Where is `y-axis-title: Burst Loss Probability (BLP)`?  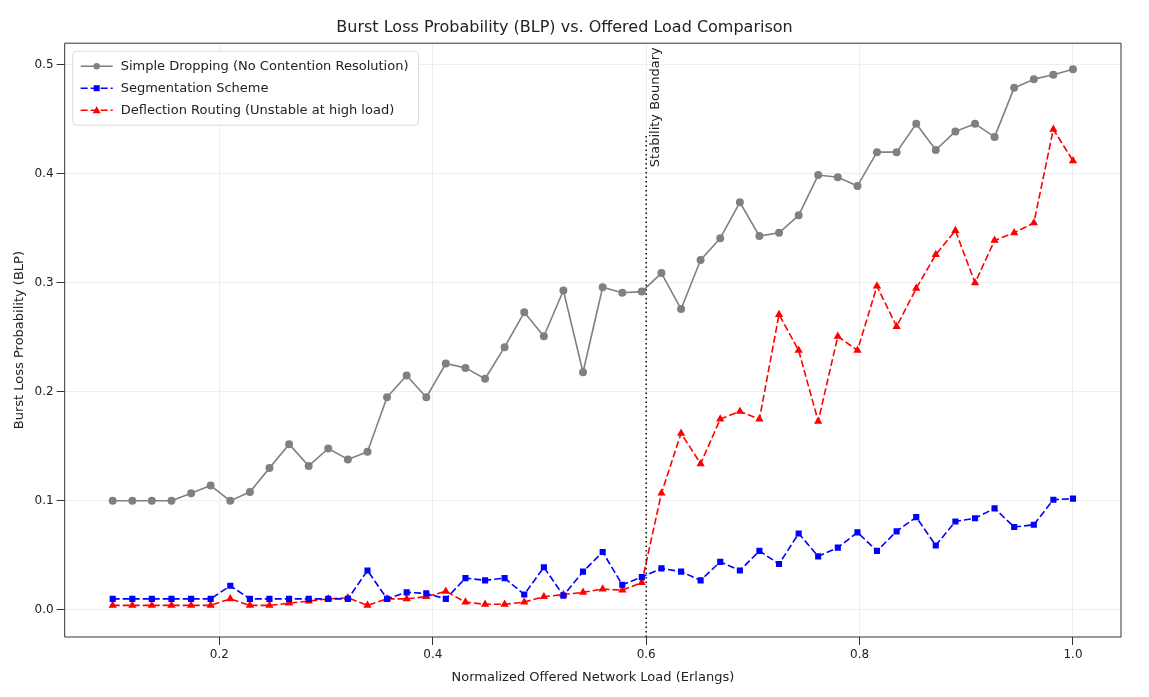 y-axis-title: Burst Loss Probability (BLP) is located at coordinates (19, 340).